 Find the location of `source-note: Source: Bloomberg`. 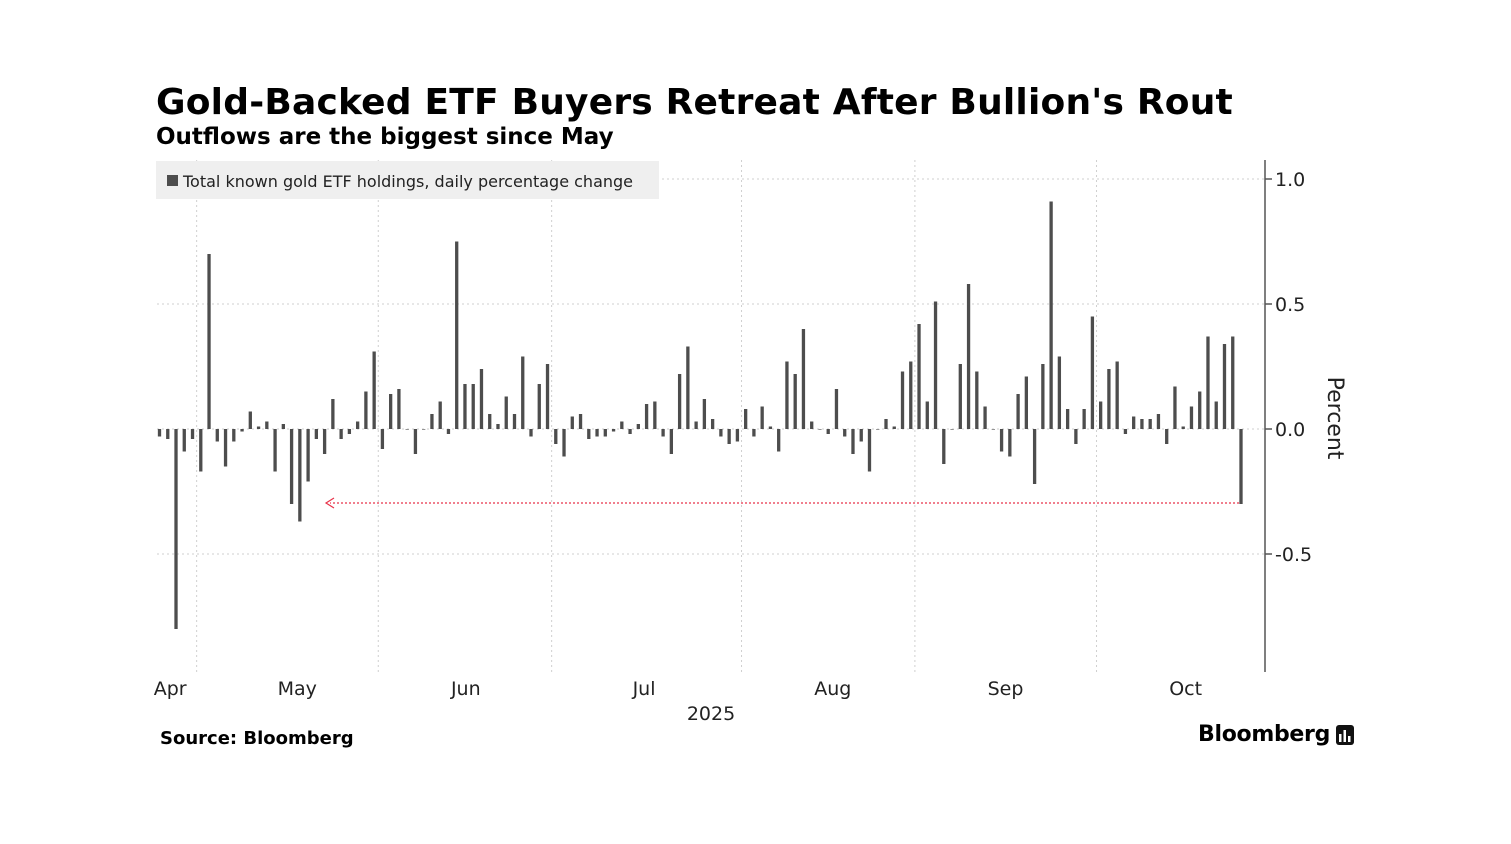

source-note: Source: Bloomberg is located at coordinates (257, 738).